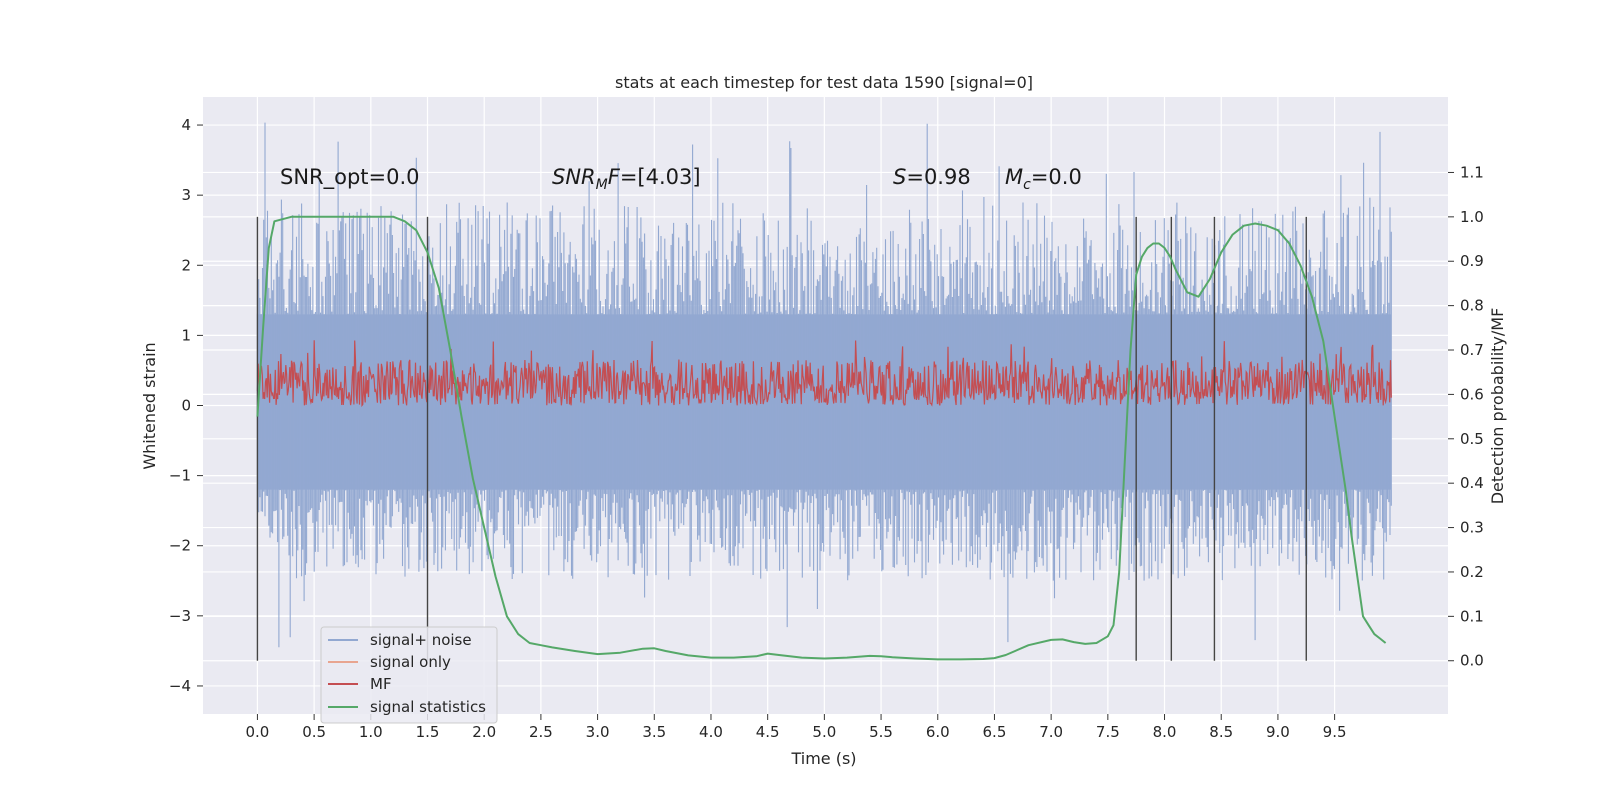 This screenshot has width=1600, height=800. I want to click on y2-tick-label: 0.3, so click(1472, 528).